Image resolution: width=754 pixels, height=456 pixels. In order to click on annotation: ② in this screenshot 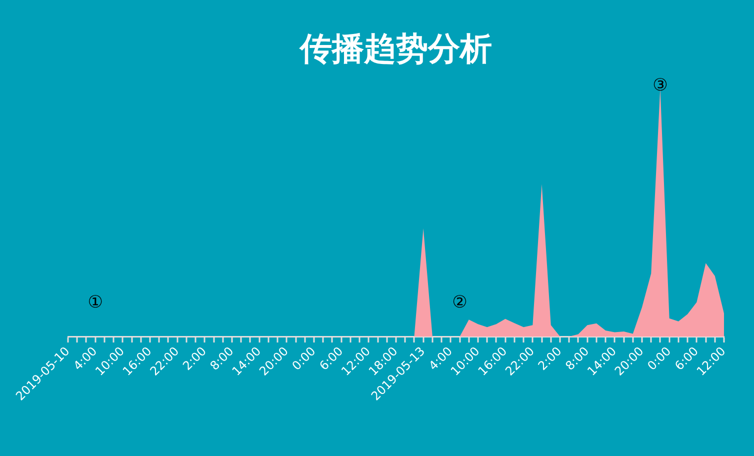, I will do `click(460, 302)`.